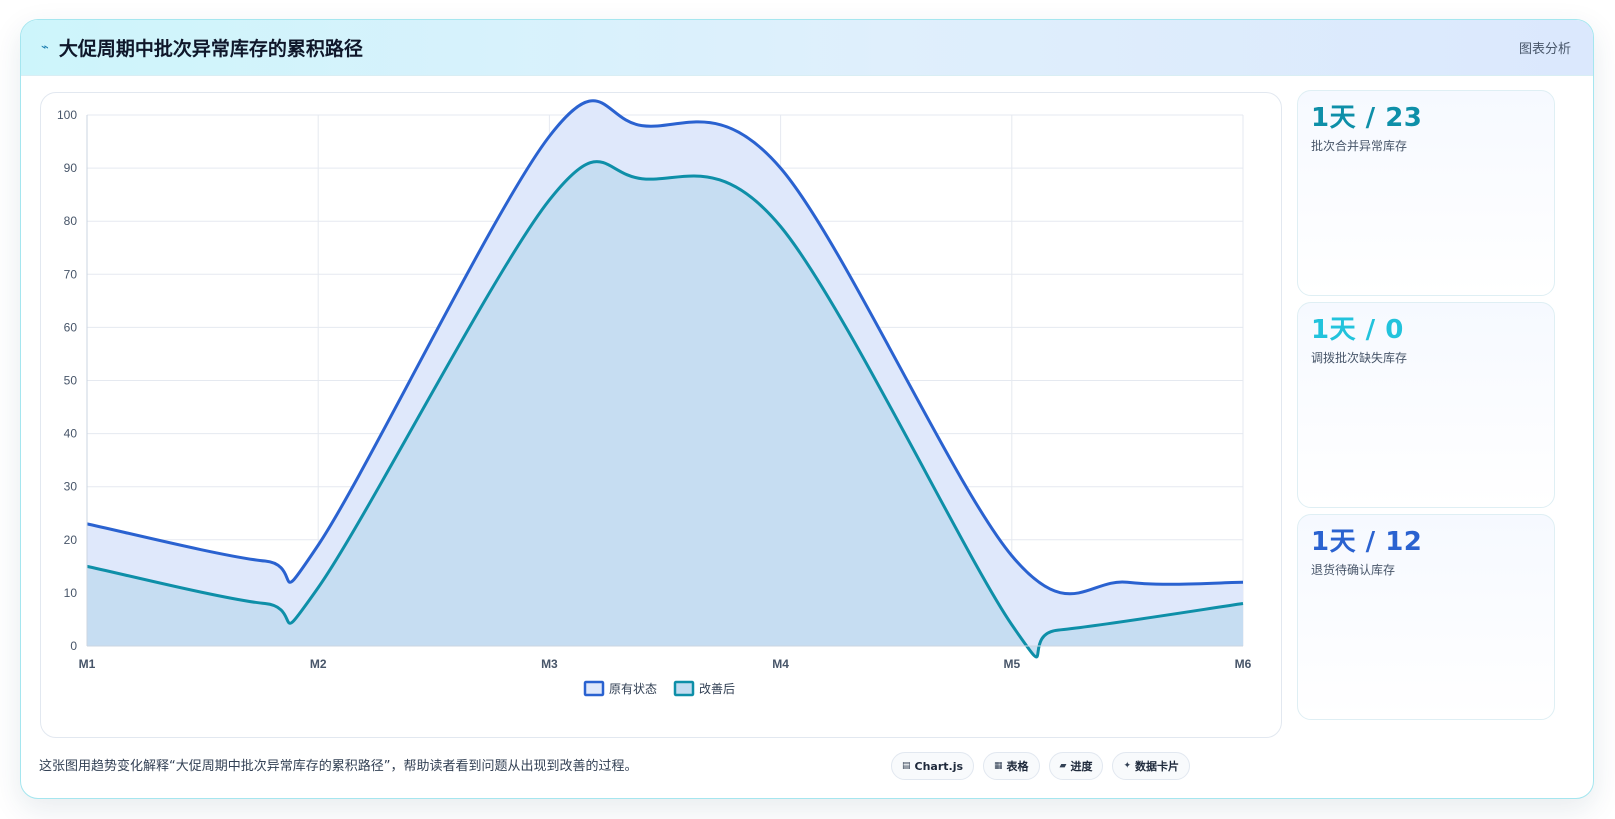 The height and width of the screenshot is (819, 1615). Describe the element at coordinates (71, 221) in the screenshot. I see `y-tick-label: 80` at that location.